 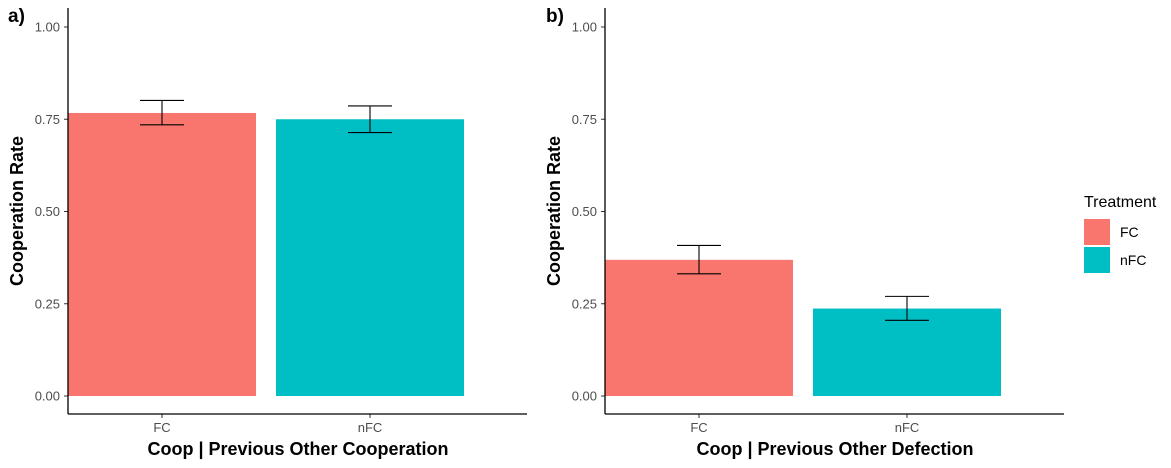 I want to click on panel-a-y-tick-label: 0.50, so click(x=47, y=211).